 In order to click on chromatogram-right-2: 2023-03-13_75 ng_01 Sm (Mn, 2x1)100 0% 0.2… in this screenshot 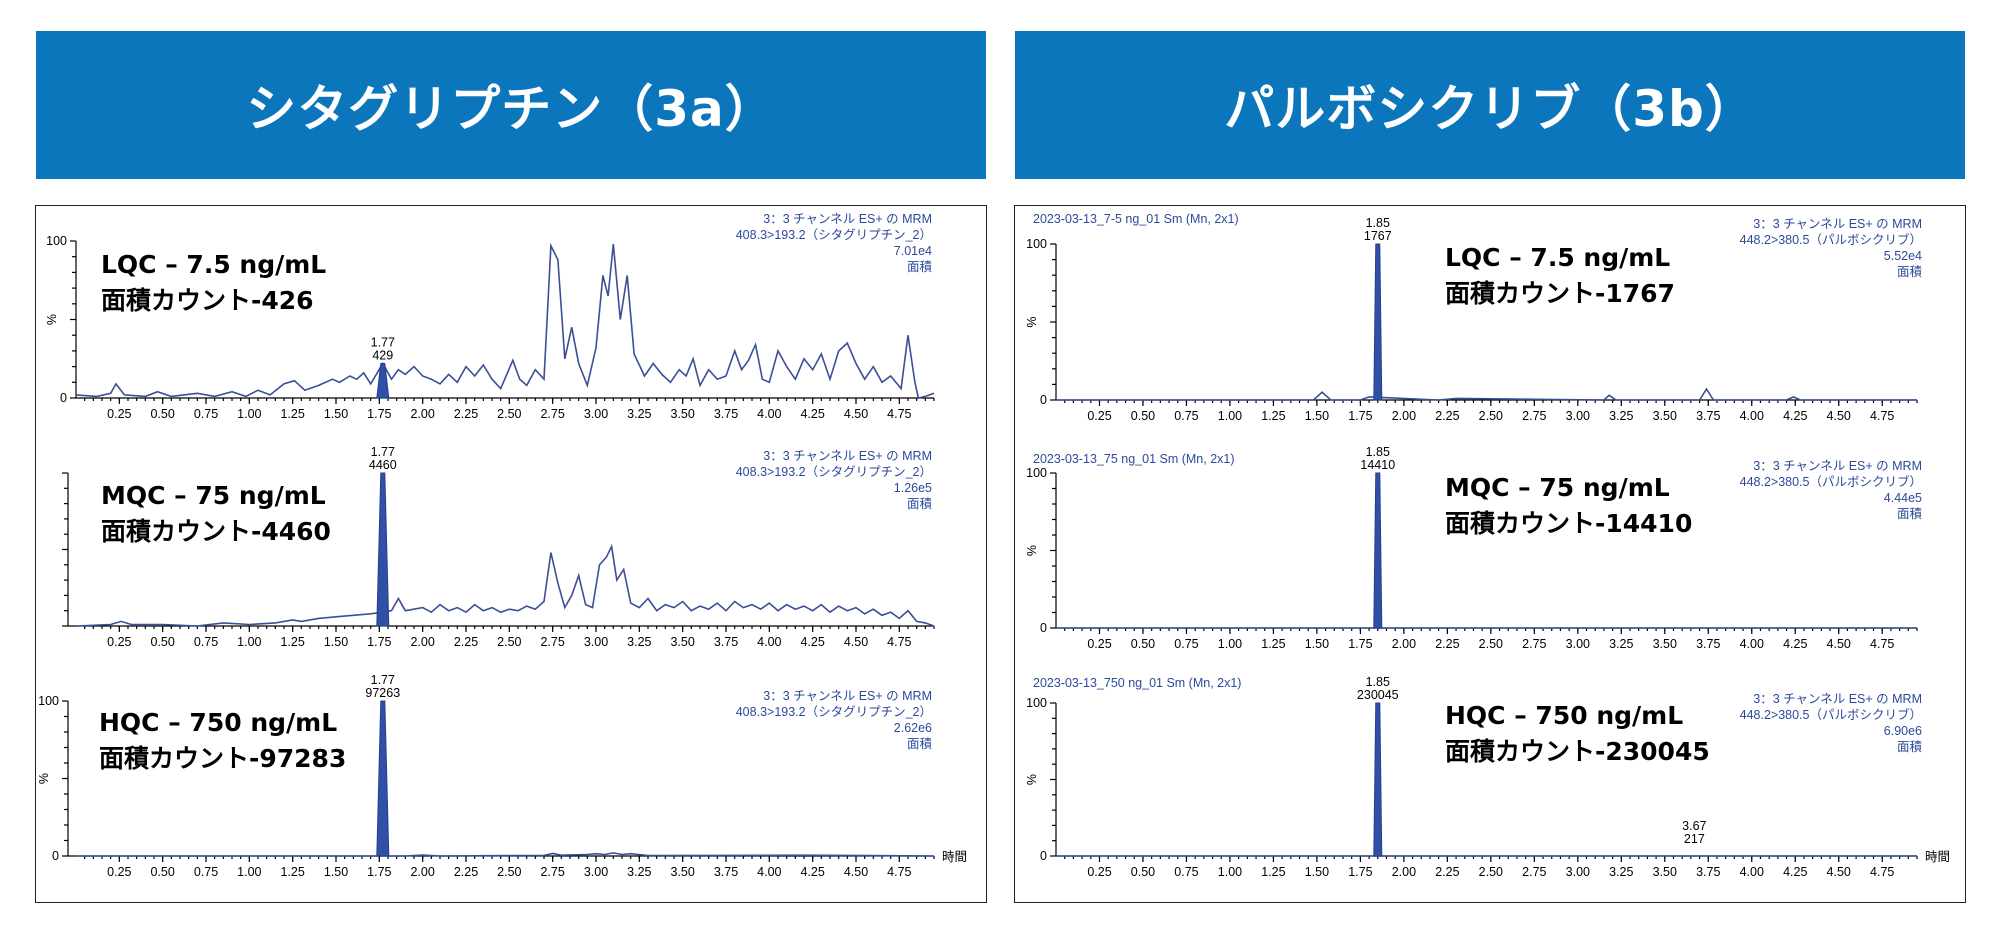, I will do `click(1473, 548)`.